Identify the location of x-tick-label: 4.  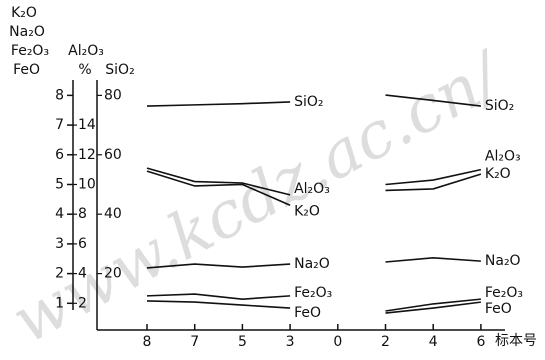
(433, 342).